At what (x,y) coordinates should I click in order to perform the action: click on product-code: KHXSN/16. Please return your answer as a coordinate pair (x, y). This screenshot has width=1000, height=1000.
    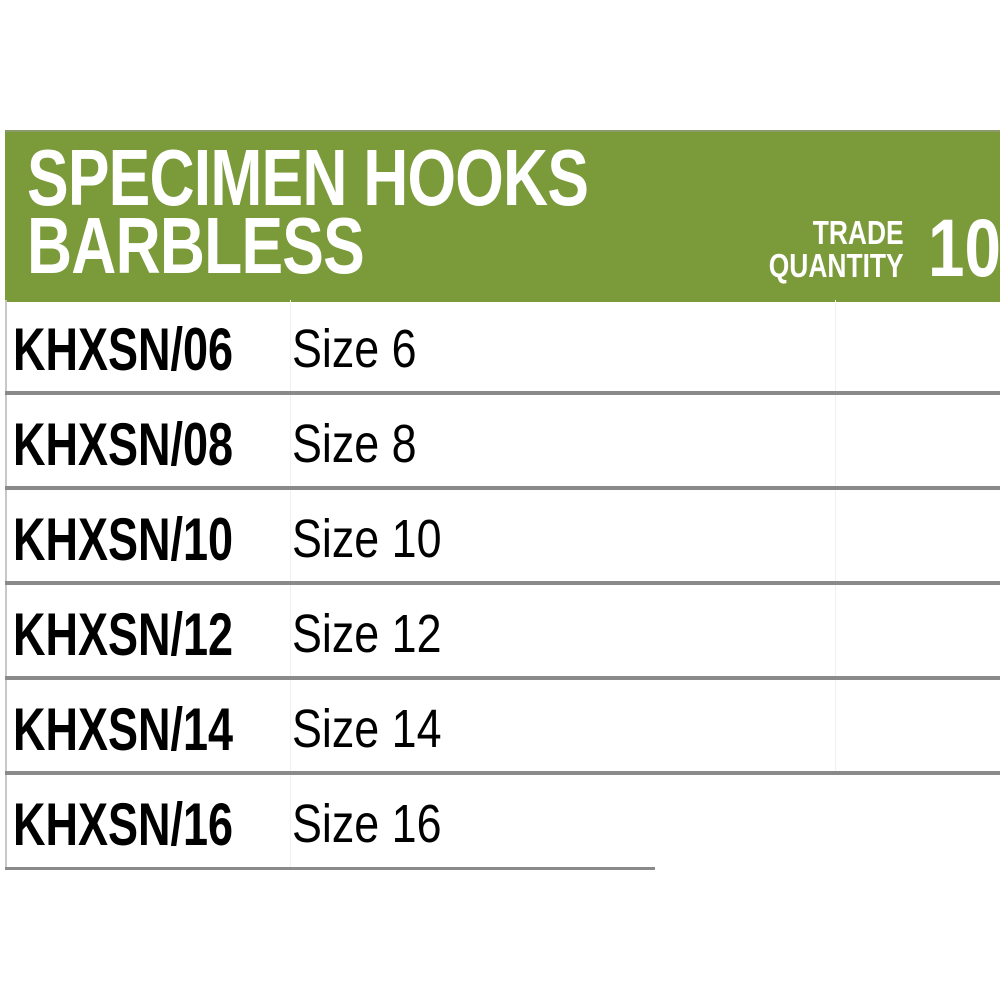
    Looking at the image, I should click on (123, 824).